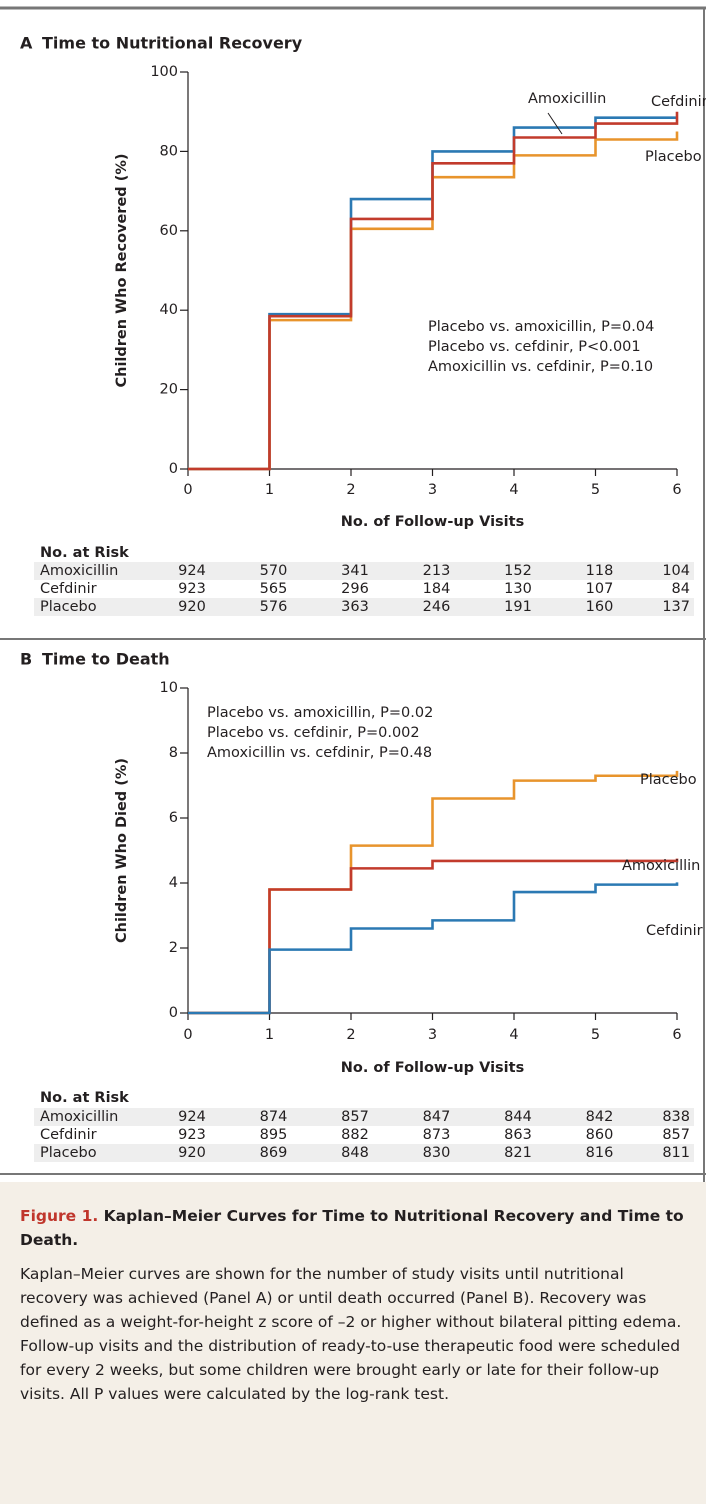 This screenshot has width=706, height=1504. Describe the element at coordinates (437, 589) in the screenshot. I see `risk-value: 184` at that location.